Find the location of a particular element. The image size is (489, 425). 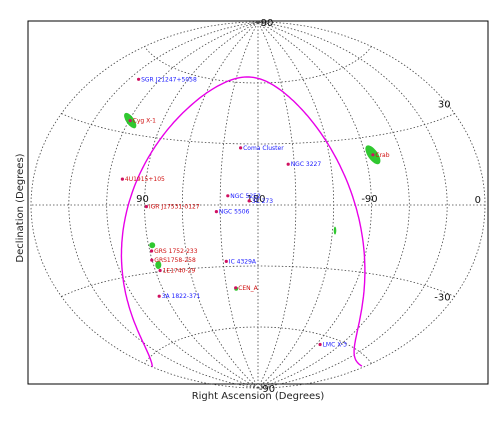

source-label: 3A 1822-371 is located at coordinates (181, 296).